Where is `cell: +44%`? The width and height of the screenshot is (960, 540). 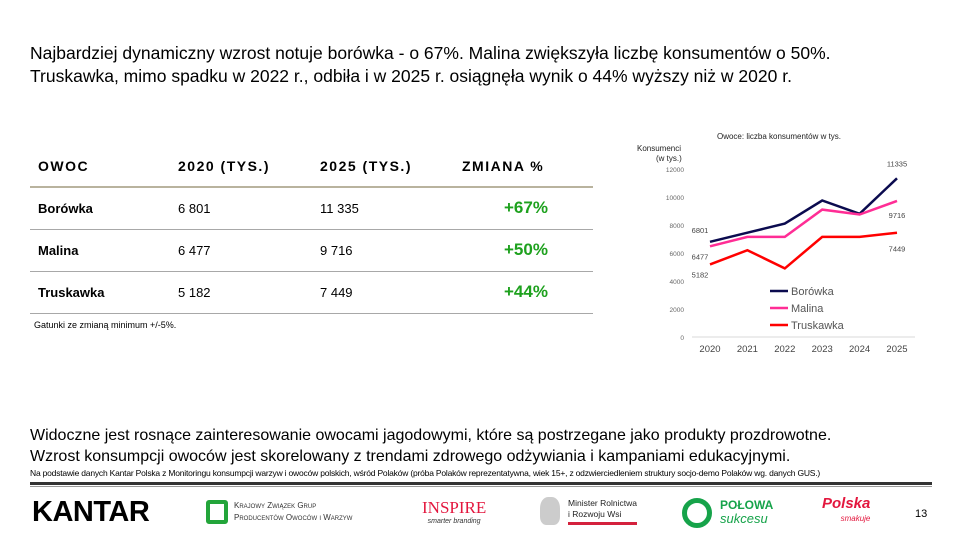 cell: +44% is located at coordinates (523, 292).